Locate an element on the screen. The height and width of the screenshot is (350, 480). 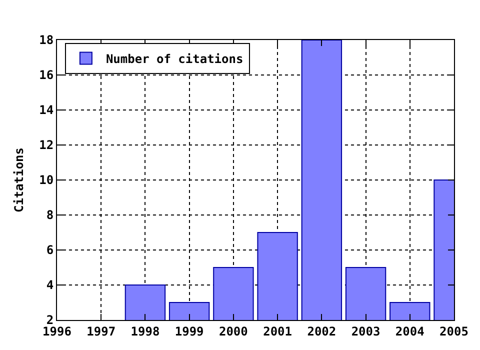
y-axis-title: Citations is located at coordinates (19, 180).